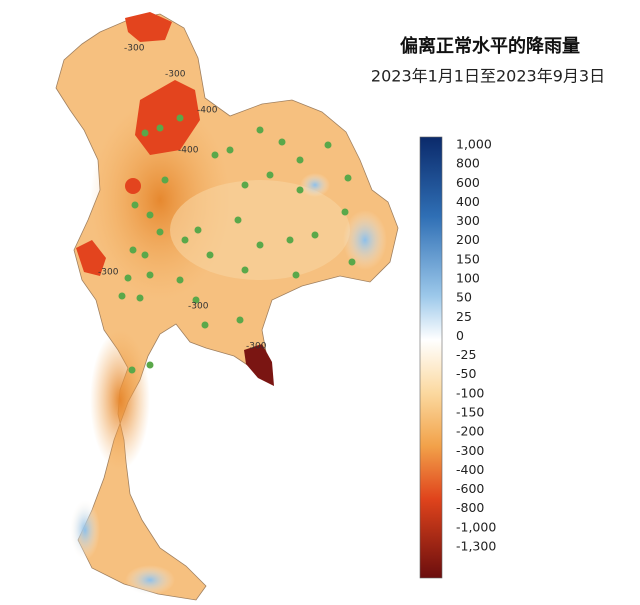  Describe the element at coordinates (470, 431) in the screenshot. I see `colorbar-label: -200` at that location.